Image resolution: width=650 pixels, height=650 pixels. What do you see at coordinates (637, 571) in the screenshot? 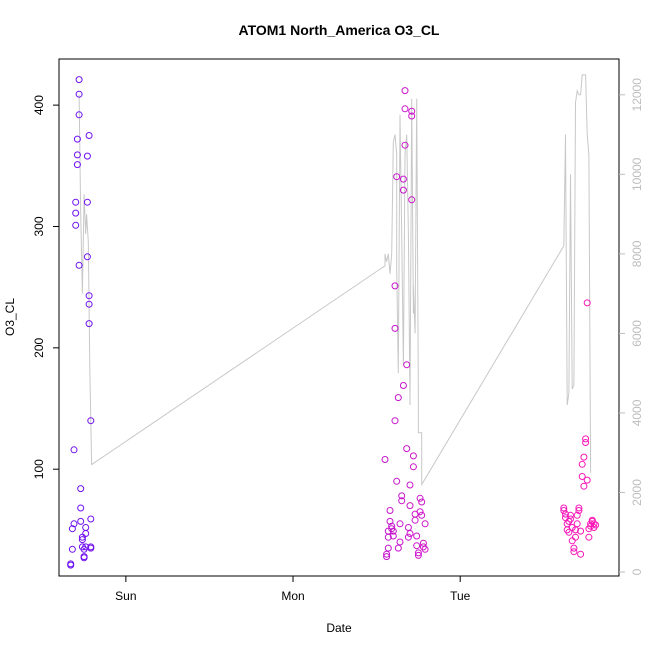
I see `y2-tick-label: 0` at bounding box center [637, 571].